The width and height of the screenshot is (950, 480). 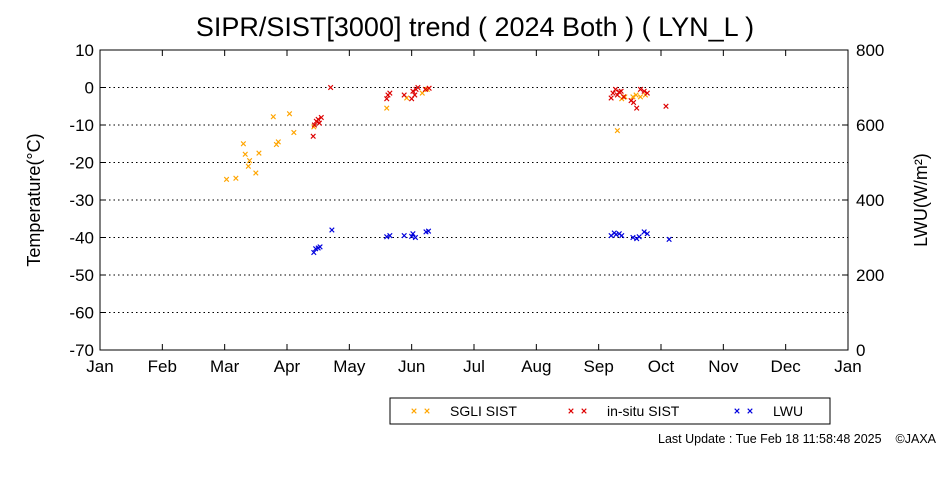 I want to click on y-tick-label: -60, so click(x=81, y=313).